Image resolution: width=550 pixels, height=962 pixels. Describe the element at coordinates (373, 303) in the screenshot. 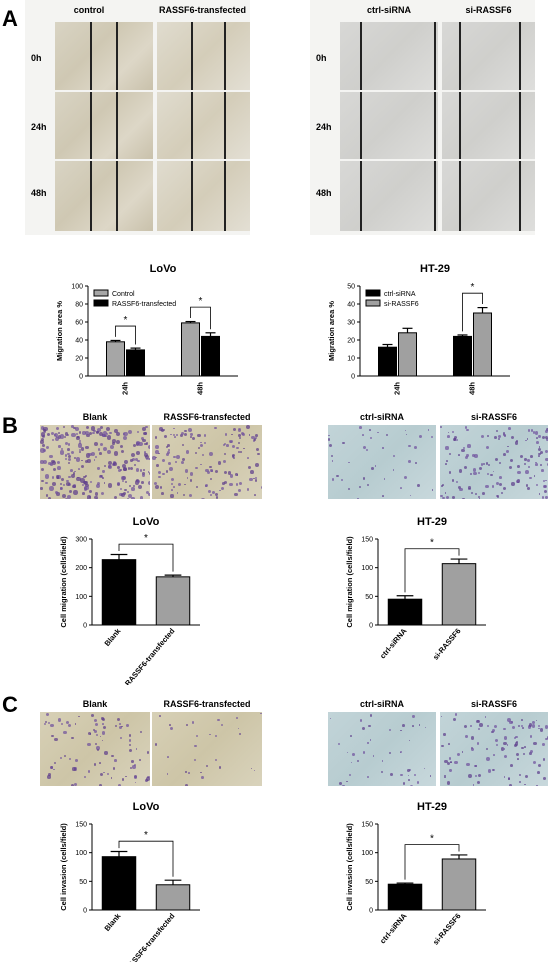

I see `legend-swatch` at that location.